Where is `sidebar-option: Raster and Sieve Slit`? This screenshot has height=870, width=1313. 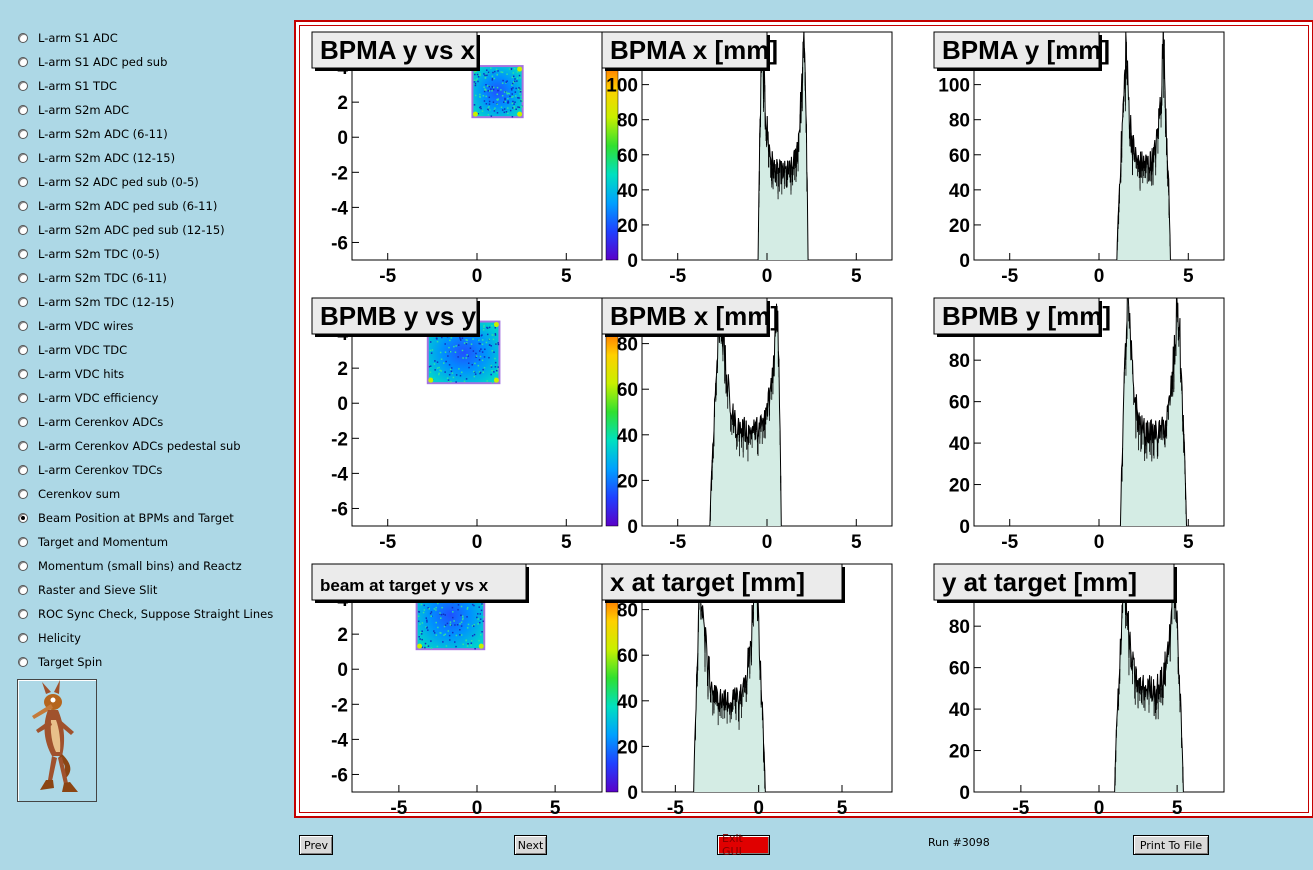 sidebar-option: Raster and Sieve Slit is located at coordinates (87, 590).